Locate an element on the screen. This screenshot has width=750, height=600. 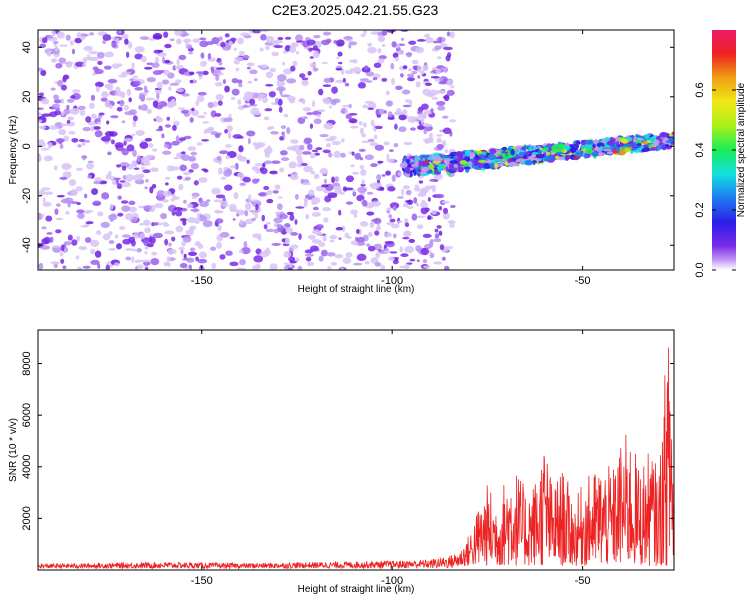
y-tick-label: -40 is located at coordinates (27, 245).